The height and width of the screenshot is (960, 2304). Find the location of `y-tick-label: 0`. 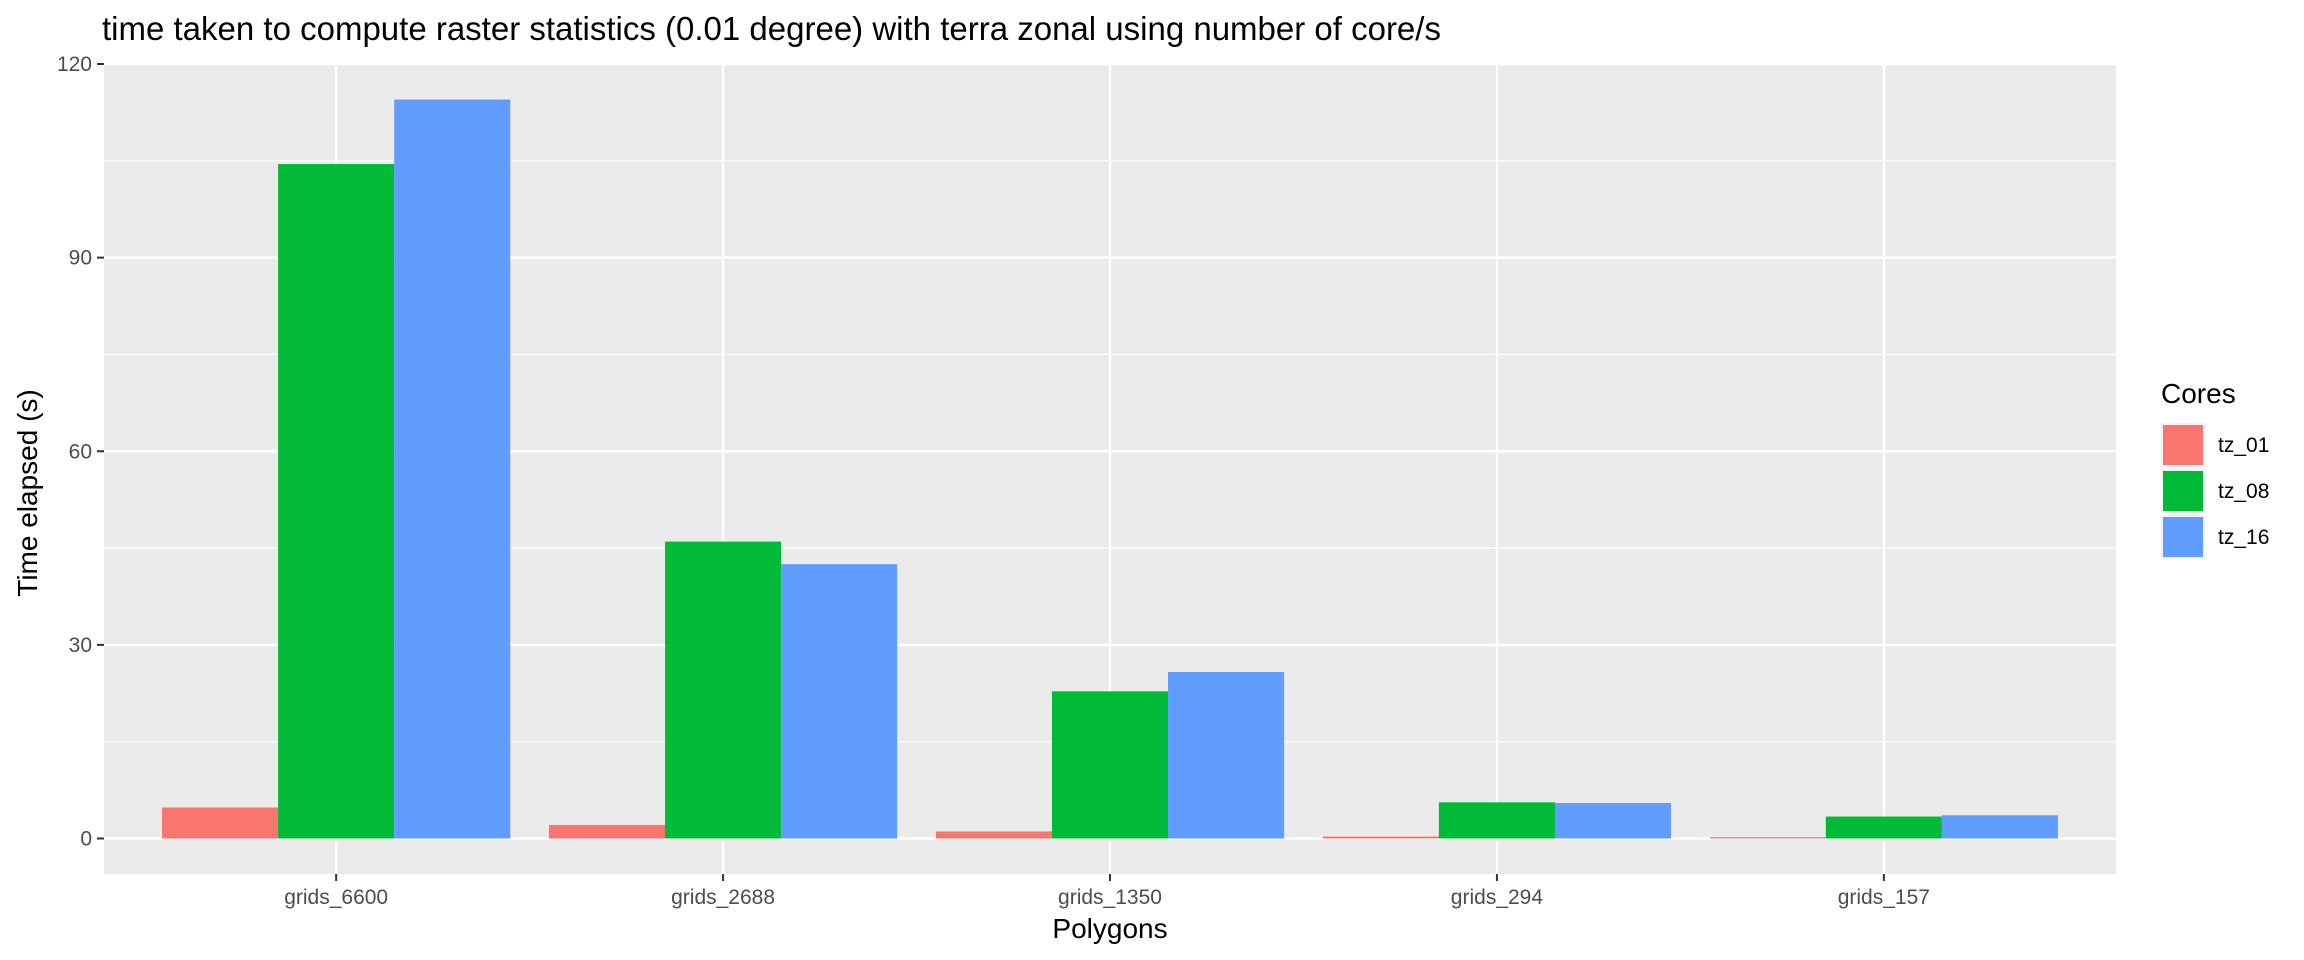

y-tick-label: 0 is located at coordinates (86, 839).